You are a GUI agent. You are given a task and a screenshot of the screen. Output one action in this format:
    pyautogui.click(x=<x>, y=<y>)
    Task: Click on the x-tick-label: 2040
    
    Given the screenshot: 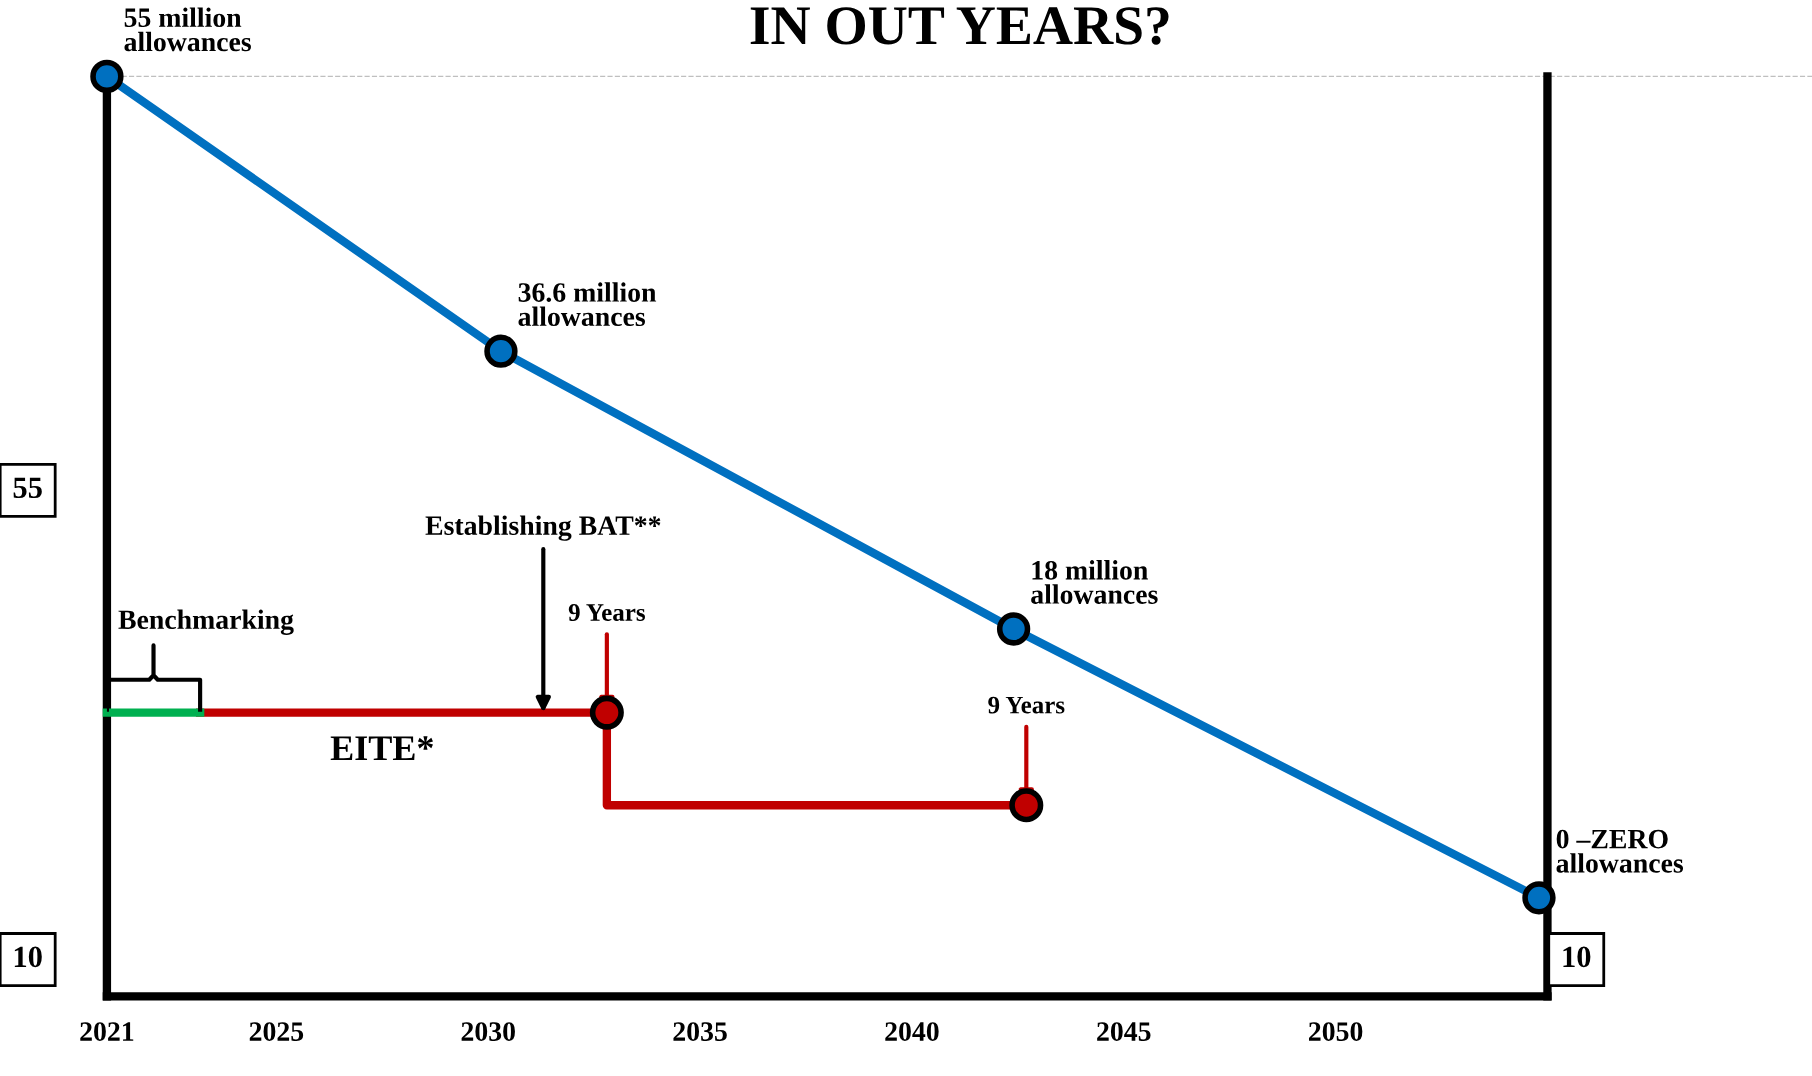 What is the action you would take?
    pyautogui.click(x=912, y=1031)
    